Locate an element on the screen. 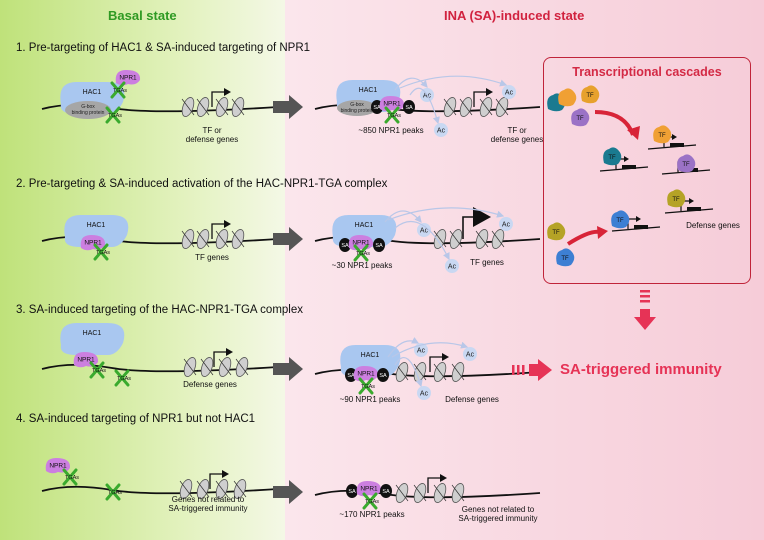 The image size is (764, 540). row1-induced-gbox-protein is located at coordinates (357, 108).